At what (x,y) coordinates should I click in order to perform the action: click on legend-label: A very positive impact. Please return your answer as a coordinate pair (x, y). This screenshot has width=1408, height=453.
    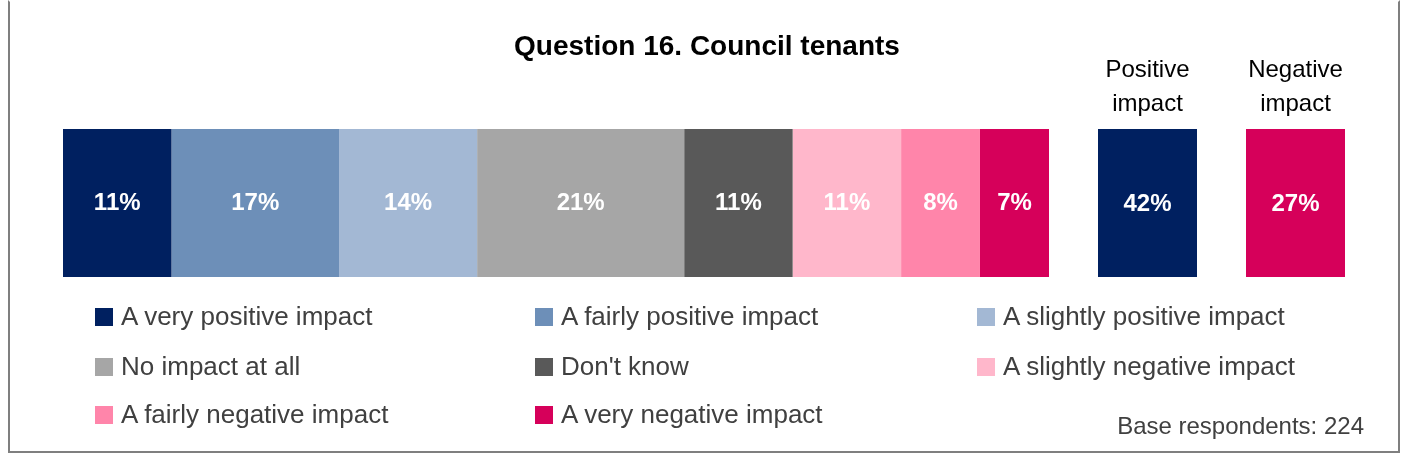
    Looking at the image, I should click on (247, 316).